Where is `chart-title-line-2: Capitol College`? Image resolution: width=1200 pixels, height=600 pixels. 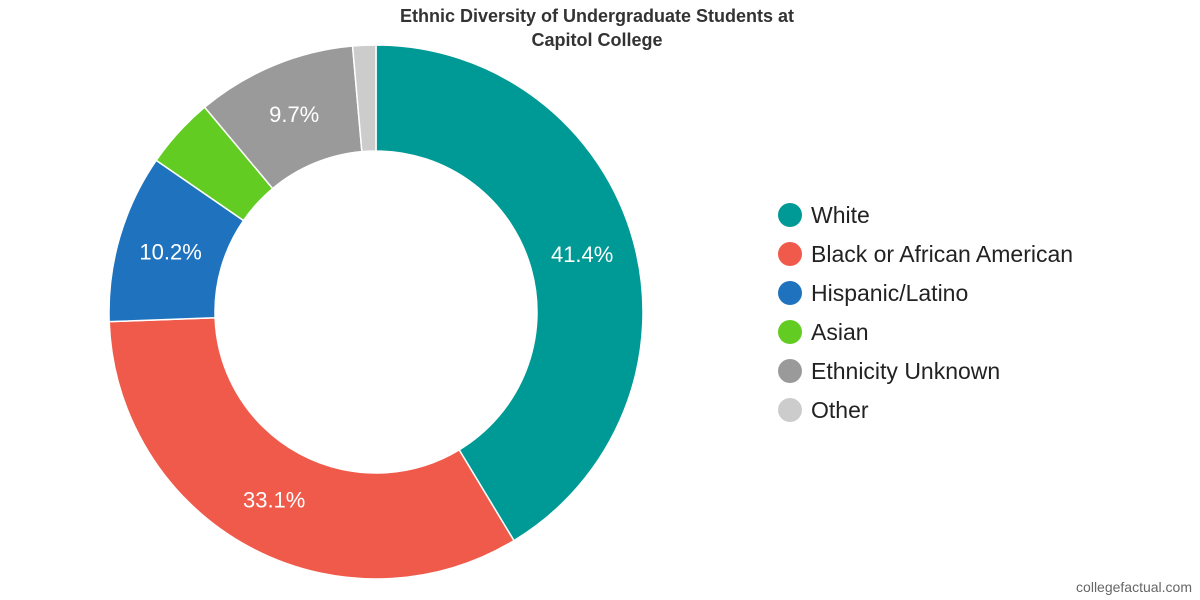 chart-title-line-2: Capitol College is located at coordinates (596, 40).